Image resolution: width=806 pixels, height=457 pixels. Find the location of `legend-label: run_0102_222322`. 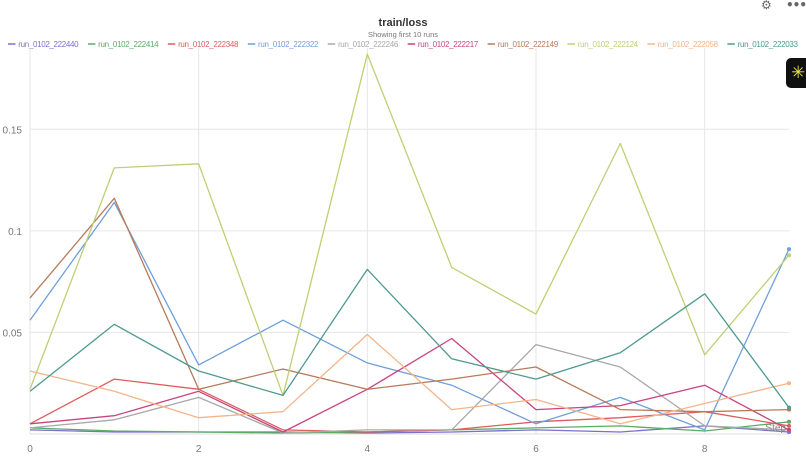

legend-label: run_0102_222322 is located at coordinates (288, 44).